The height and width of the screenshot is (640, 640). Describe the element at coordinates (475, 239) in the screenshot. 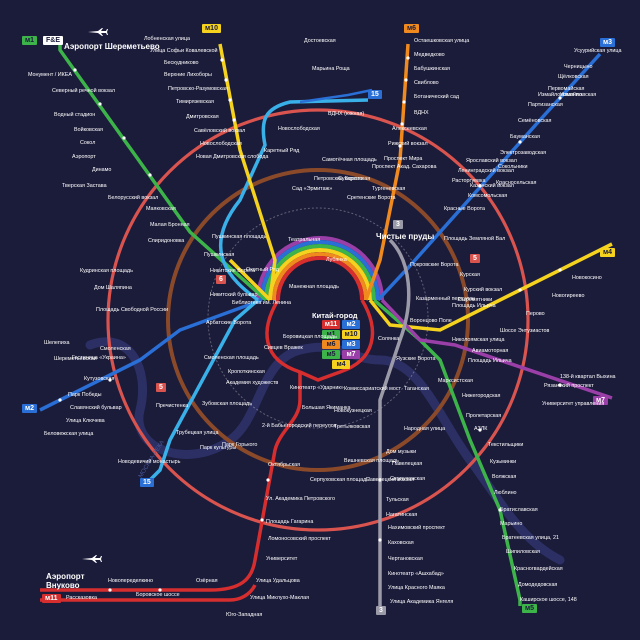

I see `station-label: Площадь Земляной Вал` at that location.